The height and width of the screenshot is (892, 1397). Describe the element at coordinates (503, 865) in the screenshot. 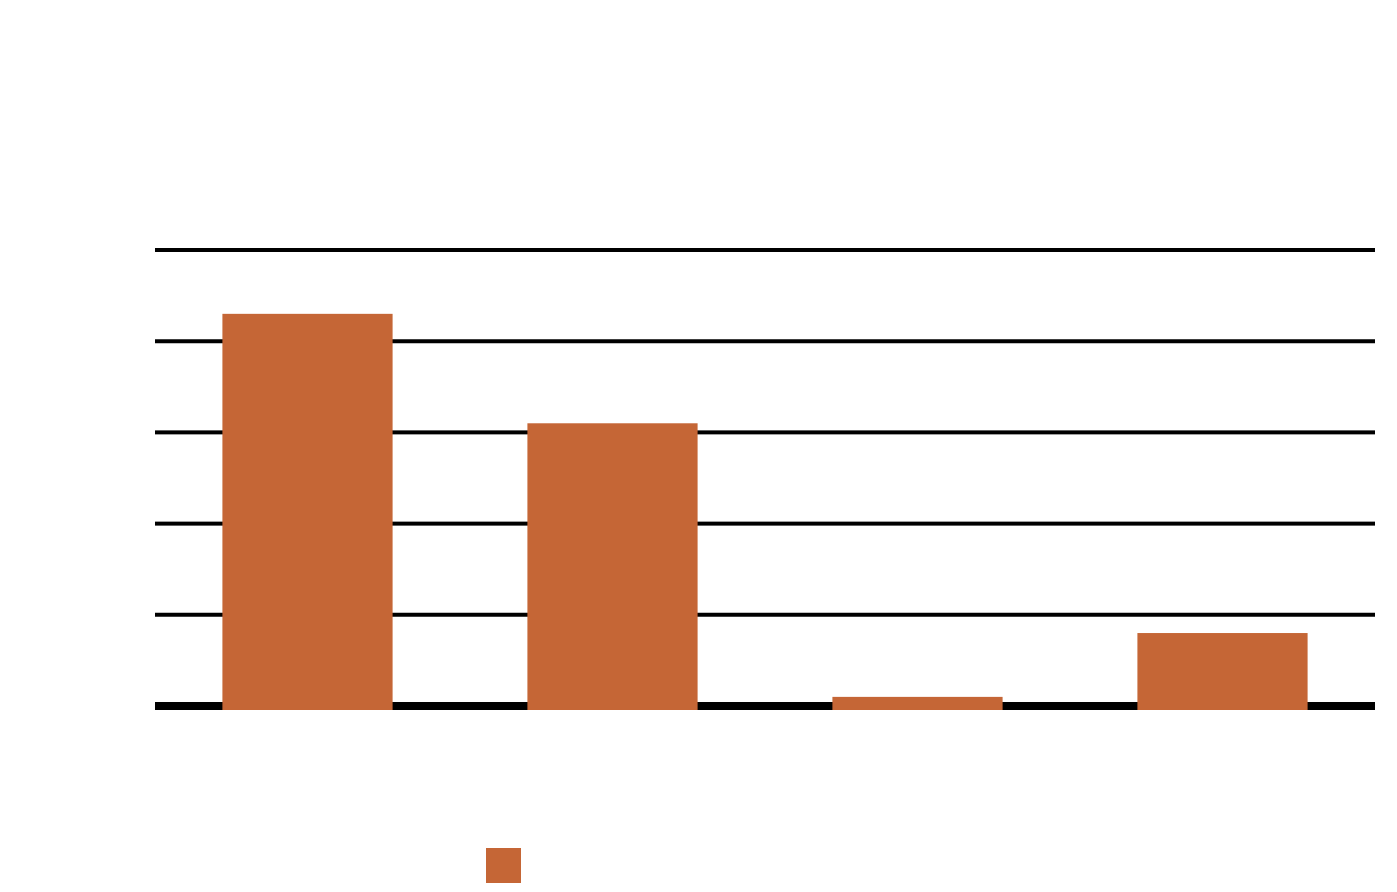

I see `legend-swatch` at that location.